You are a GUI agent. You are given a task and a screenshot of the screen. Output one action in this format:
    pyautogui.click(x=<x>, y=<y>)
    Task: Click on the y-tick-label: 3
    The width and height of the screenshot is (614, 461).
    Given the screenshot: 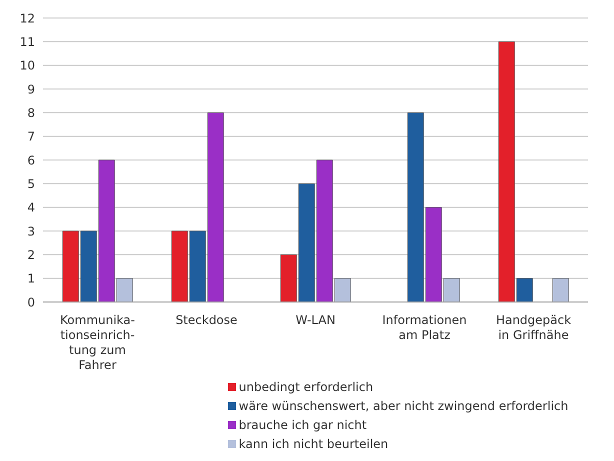 What is the action you would take?
    pyautogui.click(x=31, y=231)
    